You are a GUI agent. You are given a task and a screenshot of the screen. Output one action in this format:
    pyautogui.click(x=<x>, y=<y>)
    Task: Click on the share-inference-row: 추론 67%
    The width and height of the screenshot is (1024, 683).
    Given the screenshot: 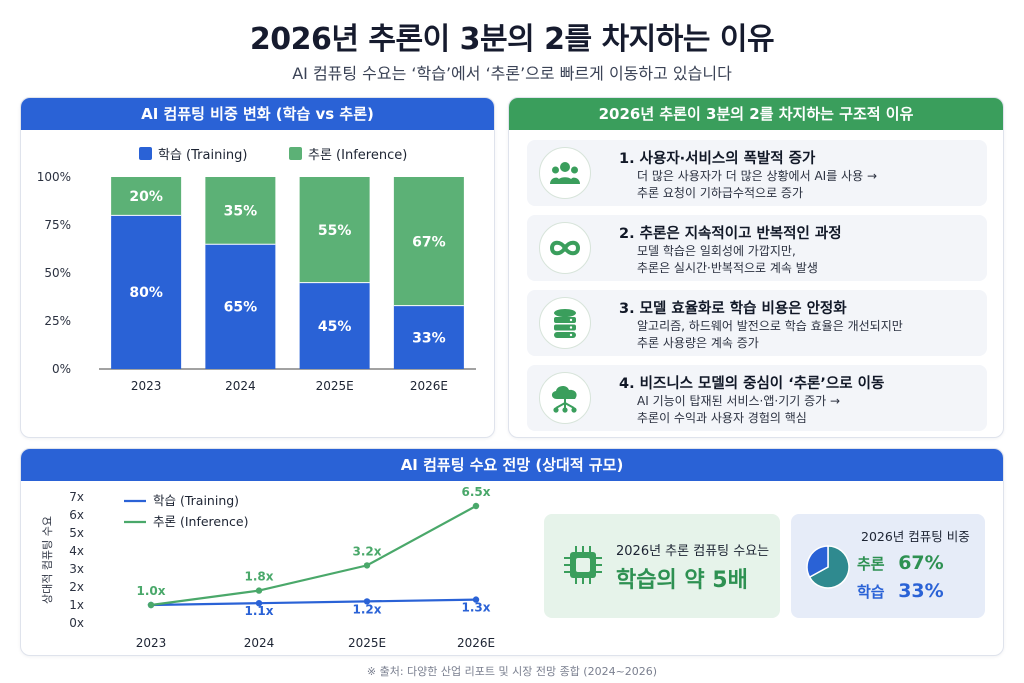 What is the action you would take?
    pyautogui.click(x=900, y=563)
    